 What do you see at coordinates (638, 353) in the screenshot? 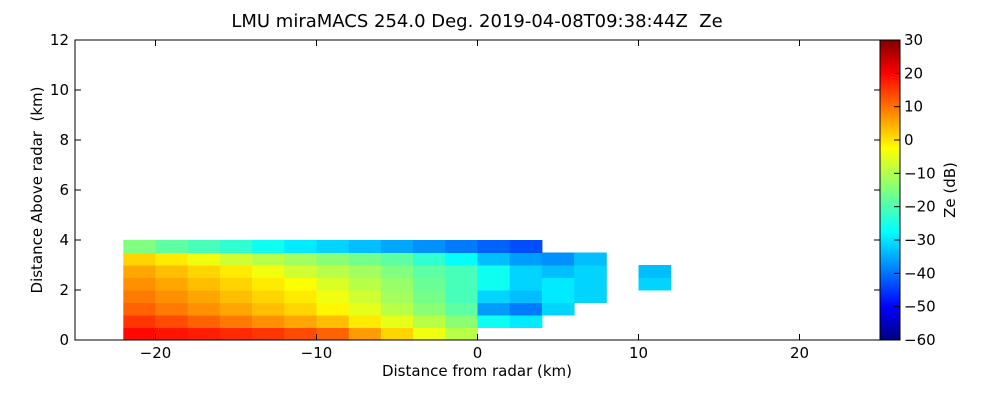
I see `x-tick-label: 10` at bounding box center [638, 353].